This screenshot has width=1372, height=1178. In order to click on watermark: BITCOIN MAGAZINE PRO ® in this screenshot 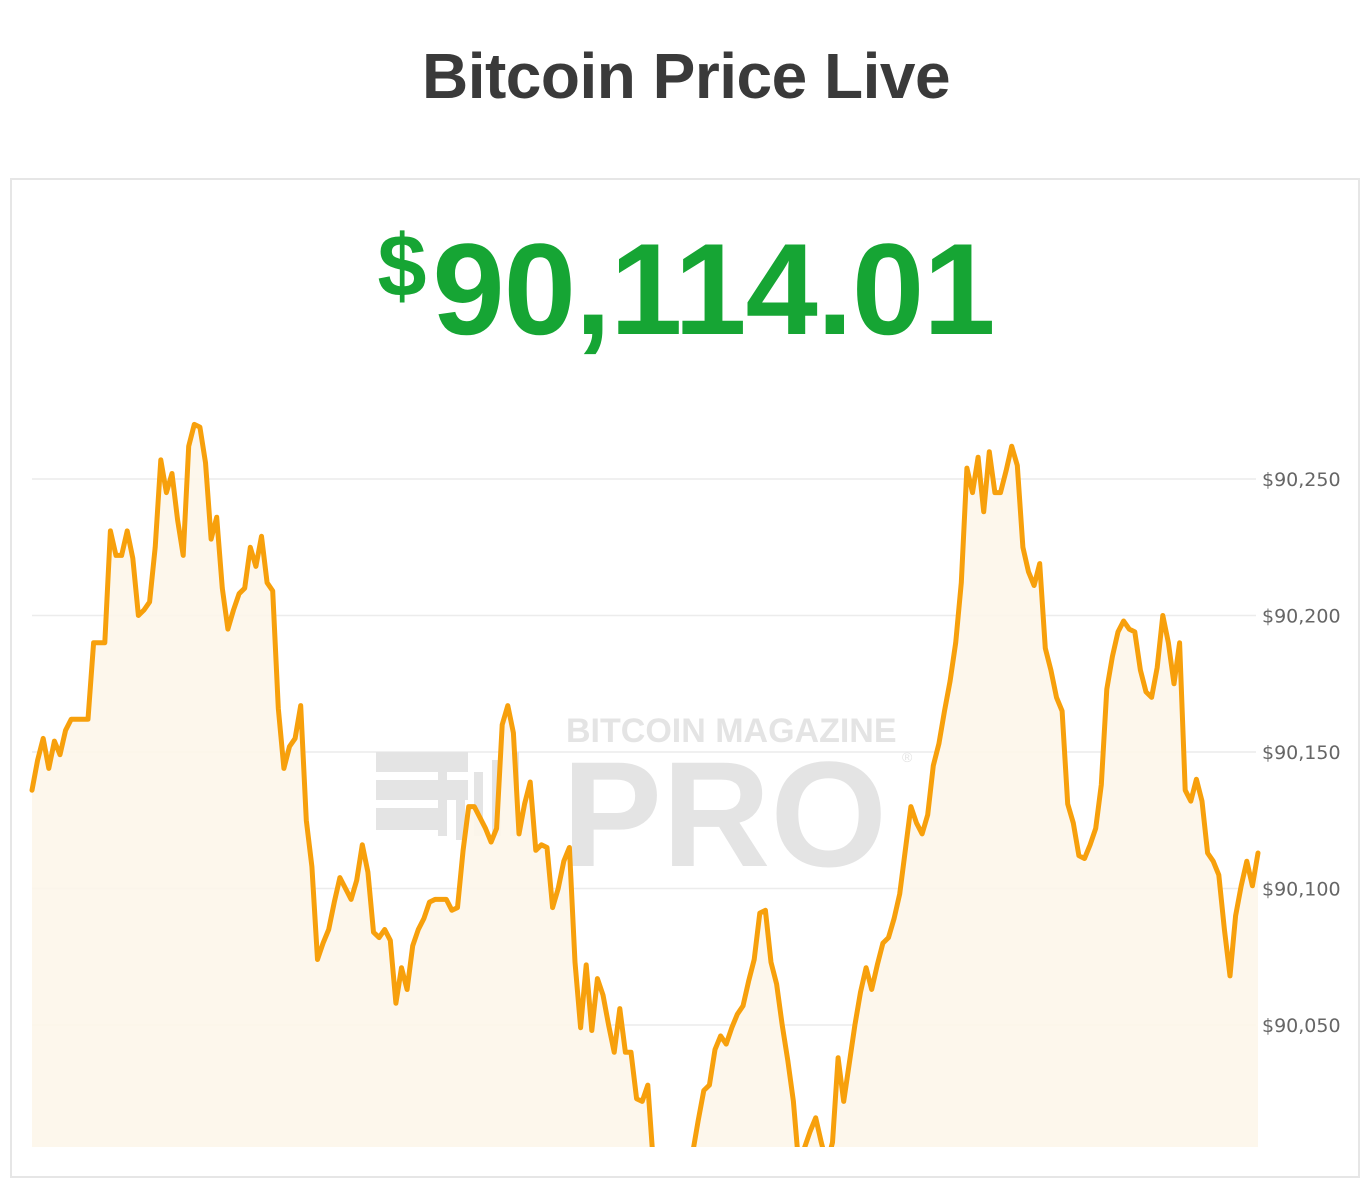, I will do `click(644, 805)`.